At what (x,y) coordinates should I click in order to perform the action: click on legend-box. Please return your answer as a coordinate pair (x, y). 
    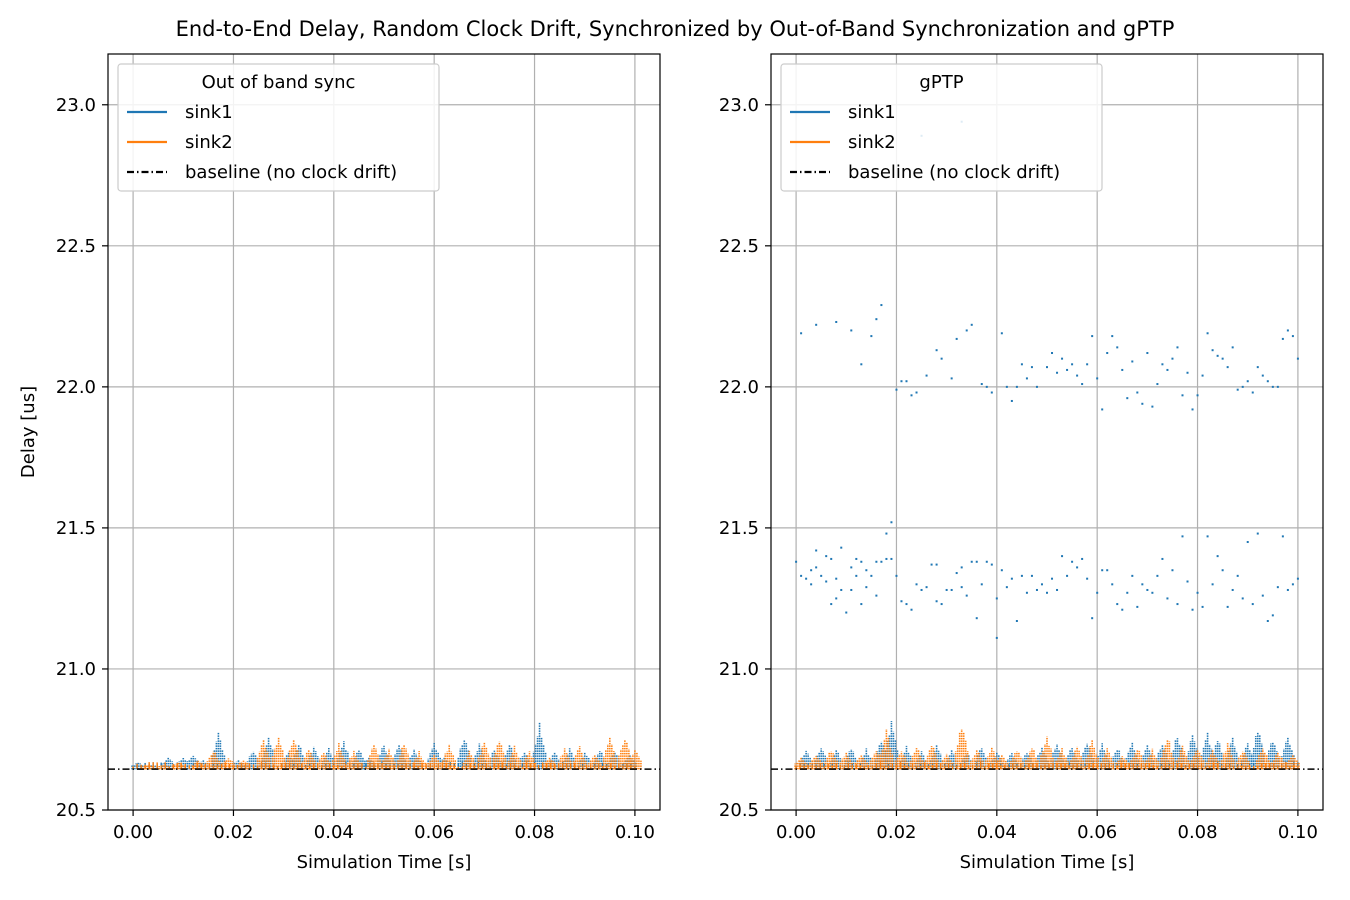
    Looking at the image, I should click on (941, 127).